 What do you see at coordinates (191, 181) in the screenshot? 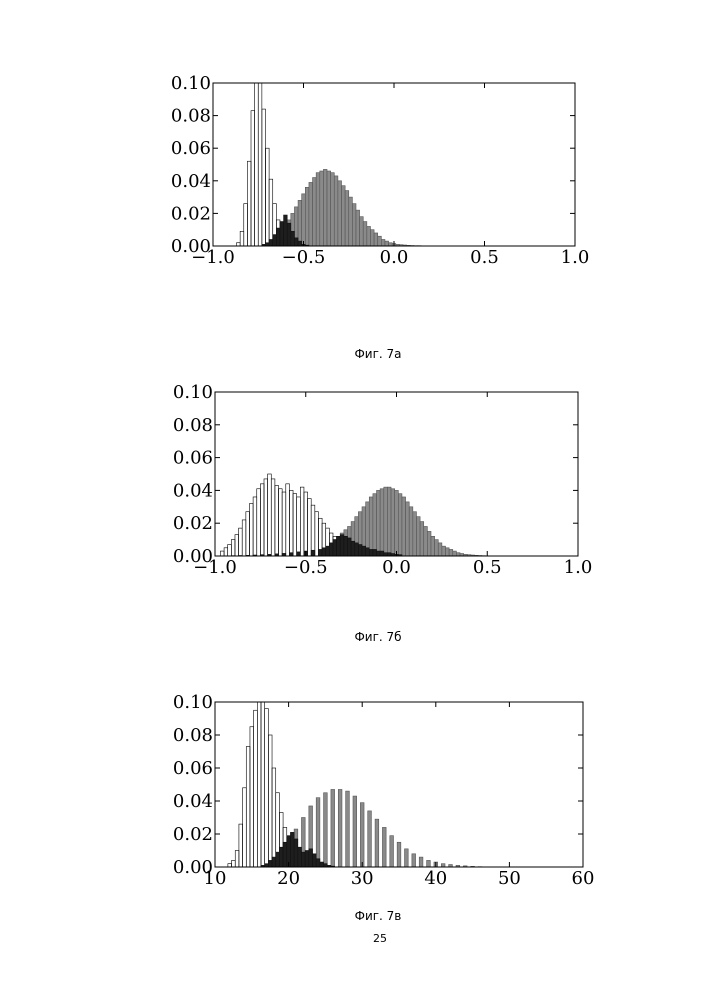
I see `y-tick-label: 0.04` at bounding box center [191, 181].